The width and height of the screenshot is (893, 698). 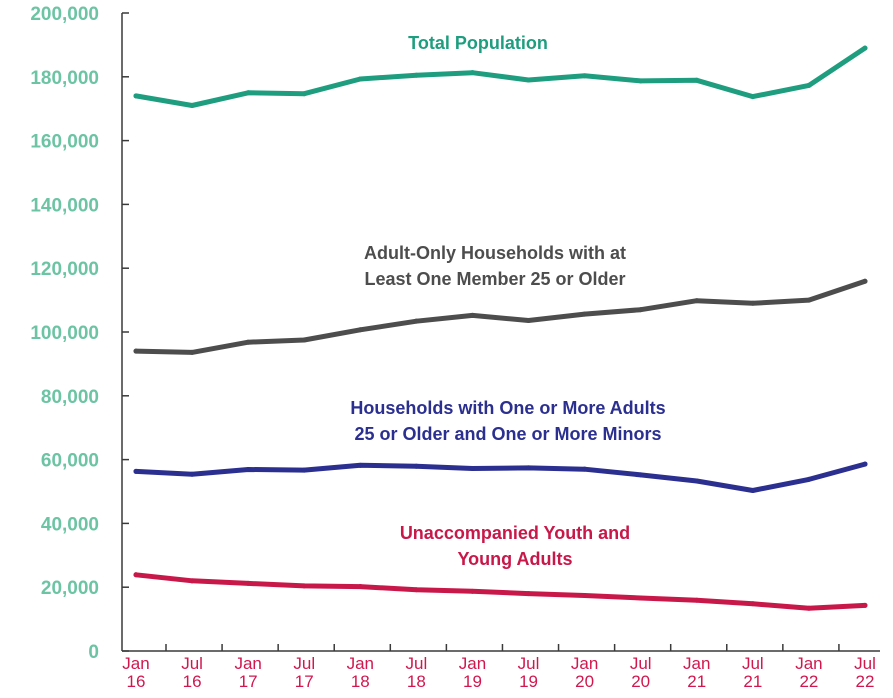 What do you see at coordinates (248, 681) in the screenshot?
I see `x-tick-label: 17` at bounding box center [248, 681].